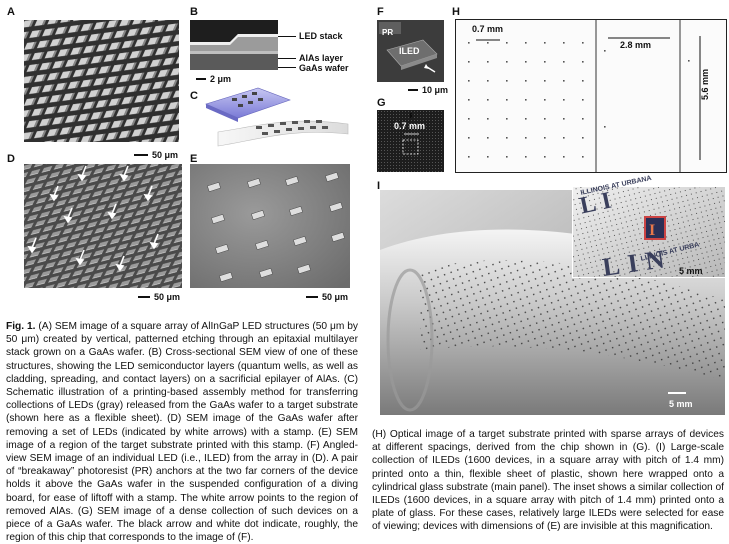 The width and height of the screenshot is (729, 544). I want to click on glass-plate-photo: LI I LIN, so click(649, 232).